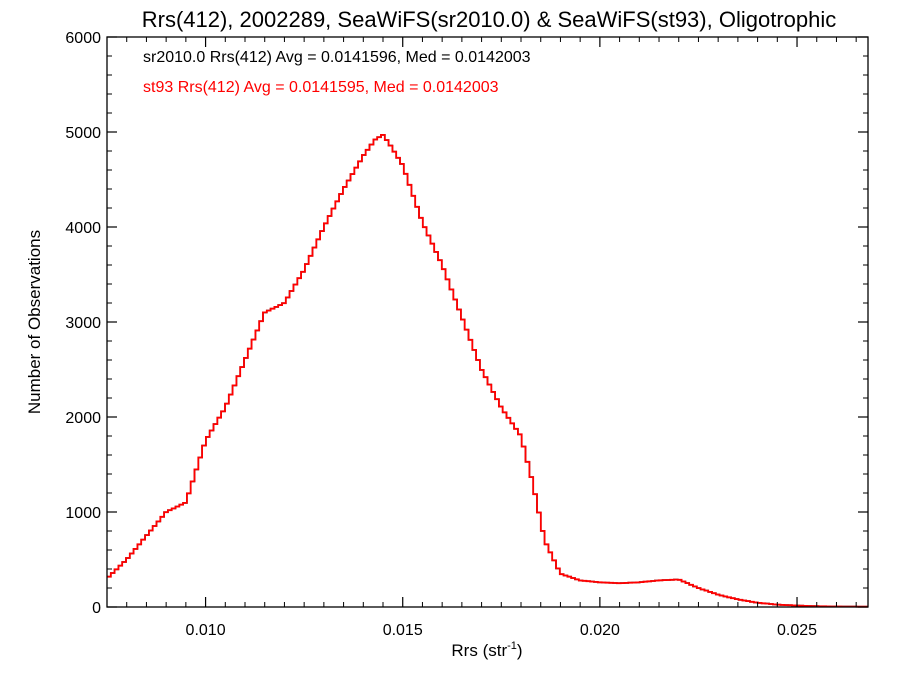  Describe the element at coordinates (83, 38) in the screenshot. I see `y-tick-label: 6000` at that location.